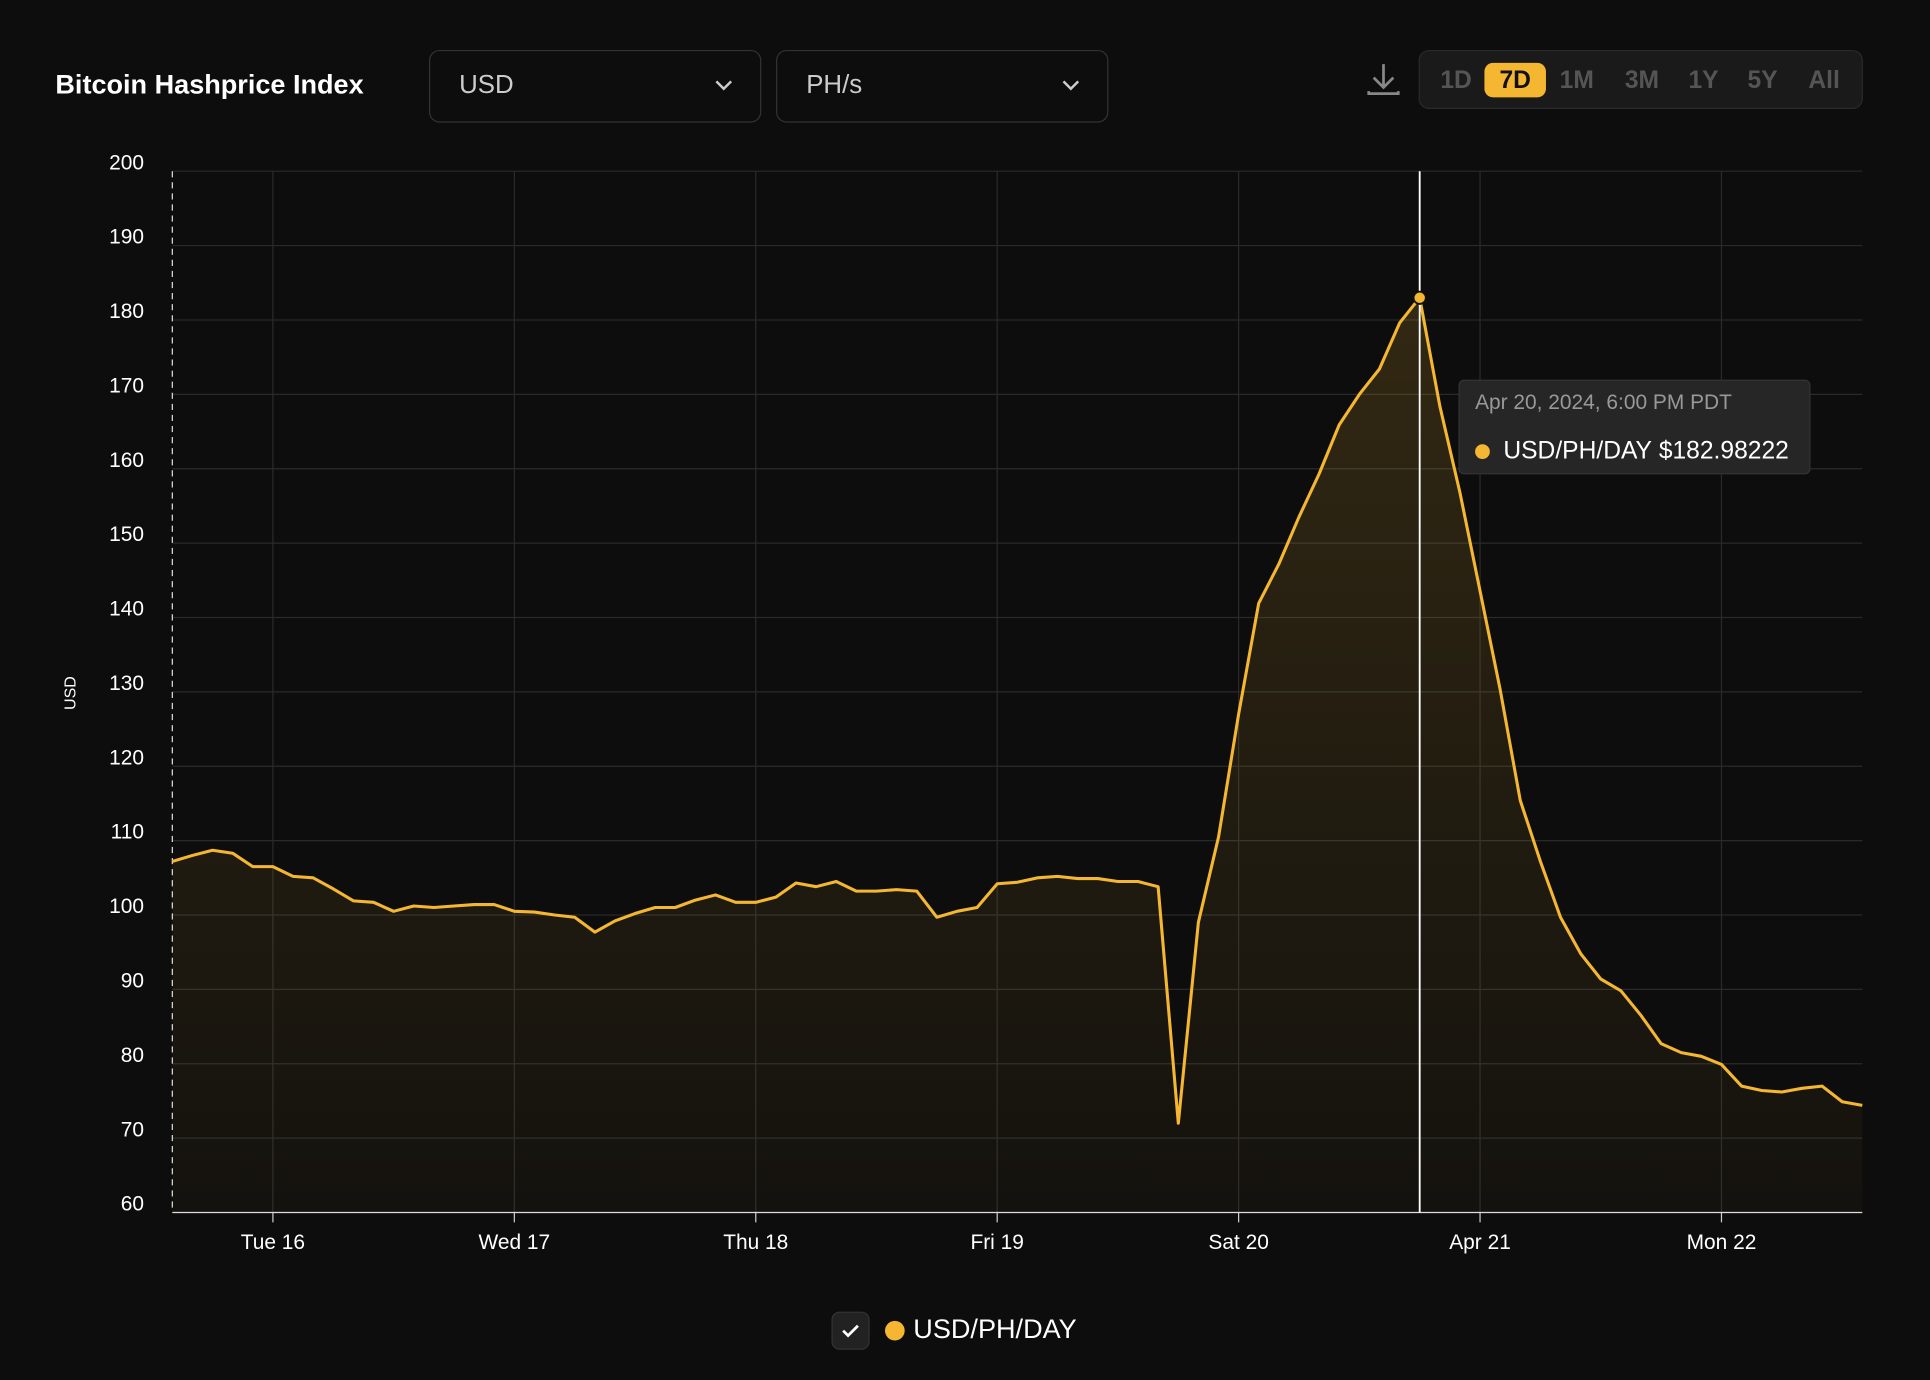 The height and width of the screenshot is (1380, 1930). Describe the element at coordinates (1577, 80) in the screenshot. I see `range-button: 1M` at that location.